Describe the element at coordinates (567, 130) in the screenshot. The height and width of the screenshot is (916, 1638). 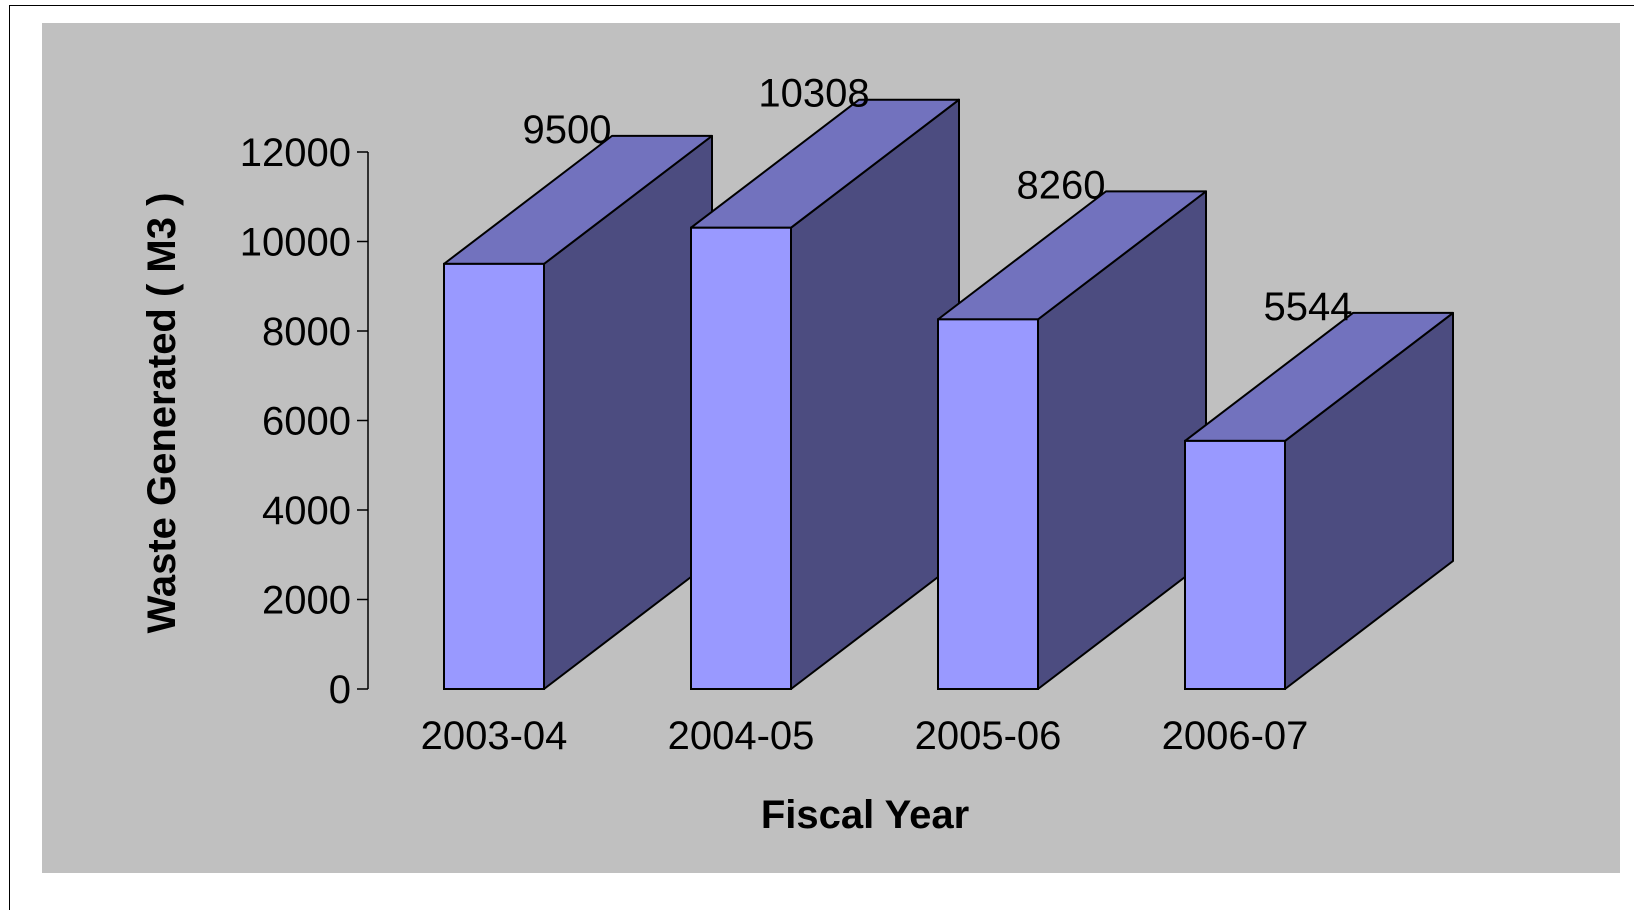
I see `data-label: 9500` at that location.